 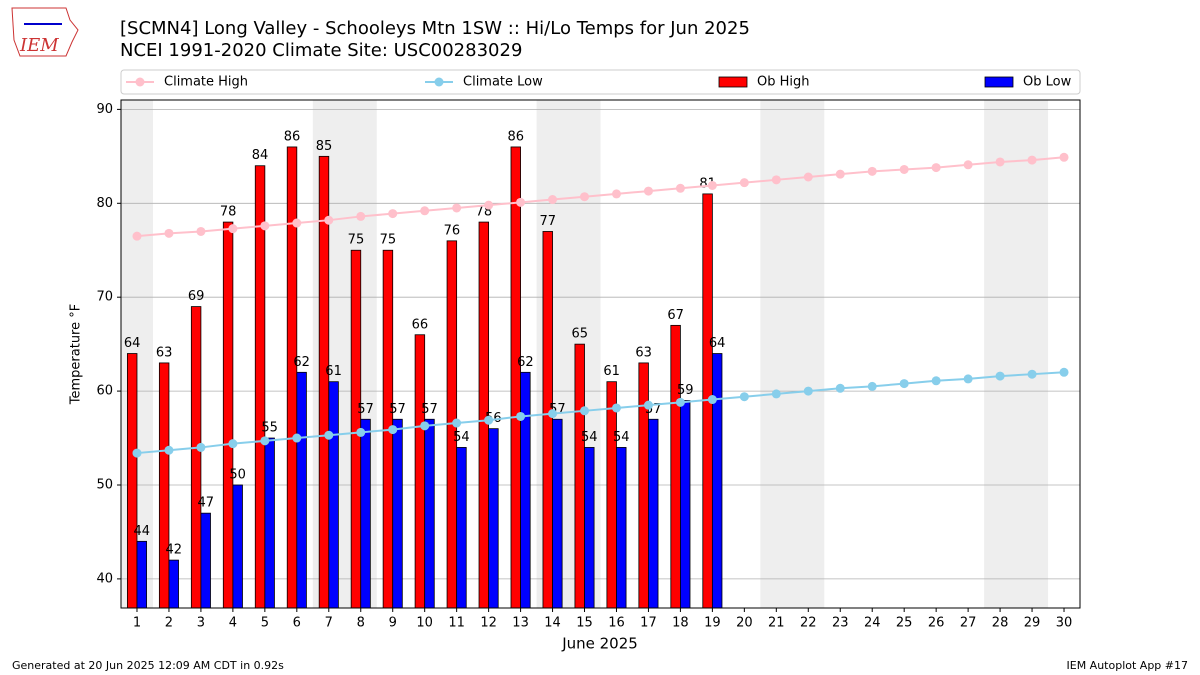 I want to click on data-label: 42, so click(x=173, y=550).